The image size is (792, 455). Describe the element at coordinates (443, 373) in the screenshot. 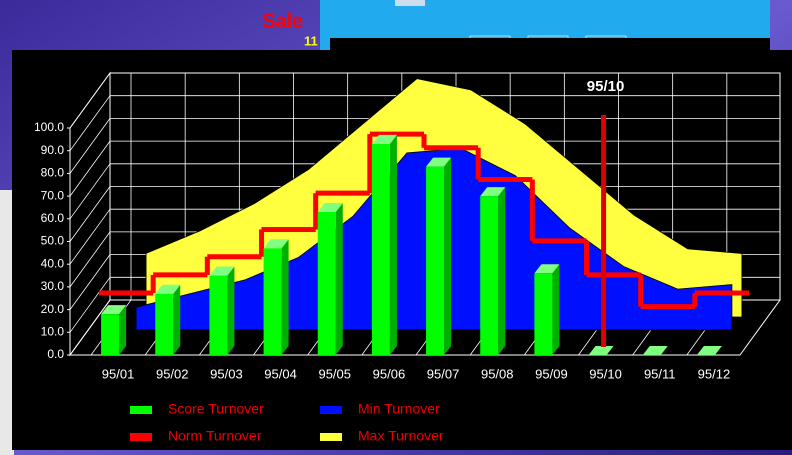

I see `x-tick-label: 95/07` at that location.